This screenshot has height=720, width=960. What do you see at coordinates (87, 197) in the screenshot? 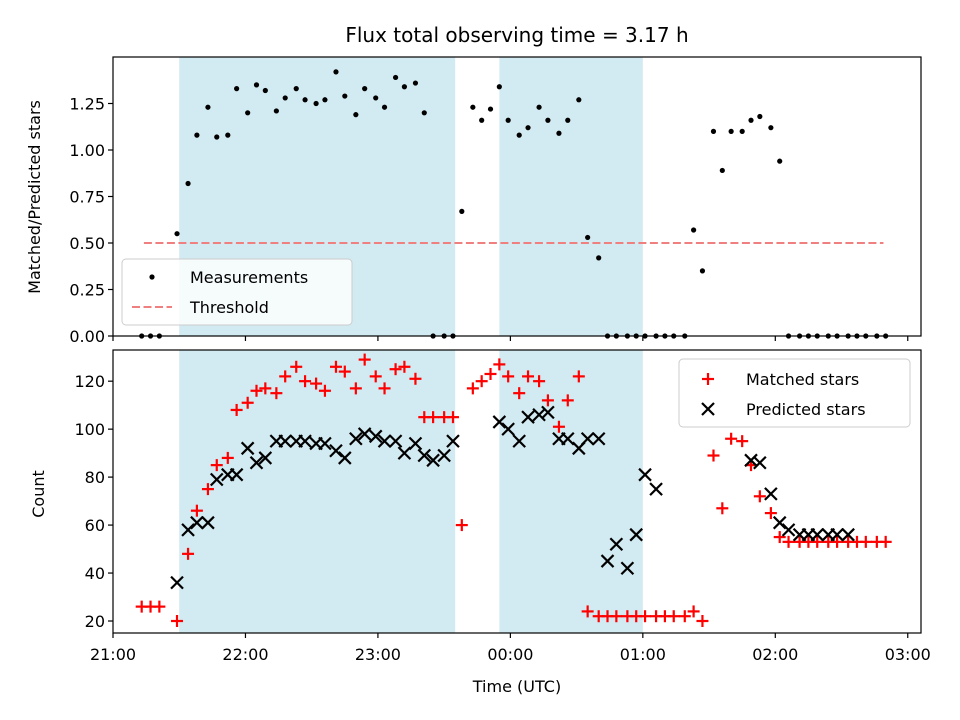
I see `top-y-tick-label: 0.75` at bounding box center [87, 197].